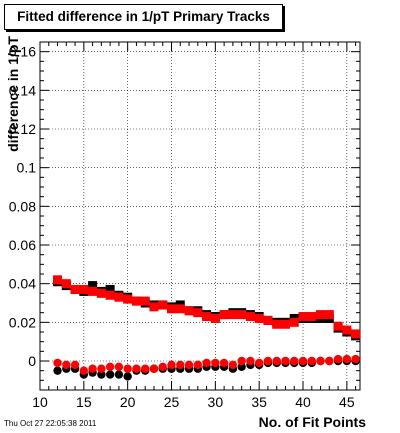 The height and width of the screenshot is (433, 400). I want to click on y-tick-label: 0.14, so click(22, 90).